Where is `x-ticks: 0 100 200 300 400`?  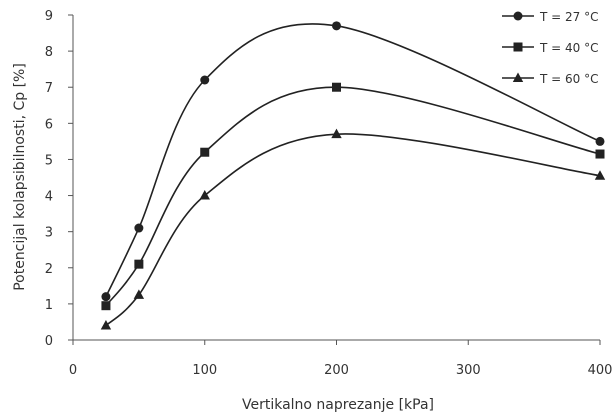
x-ticks: 0 100 200 300 400 is located at coordinates (341, 359).